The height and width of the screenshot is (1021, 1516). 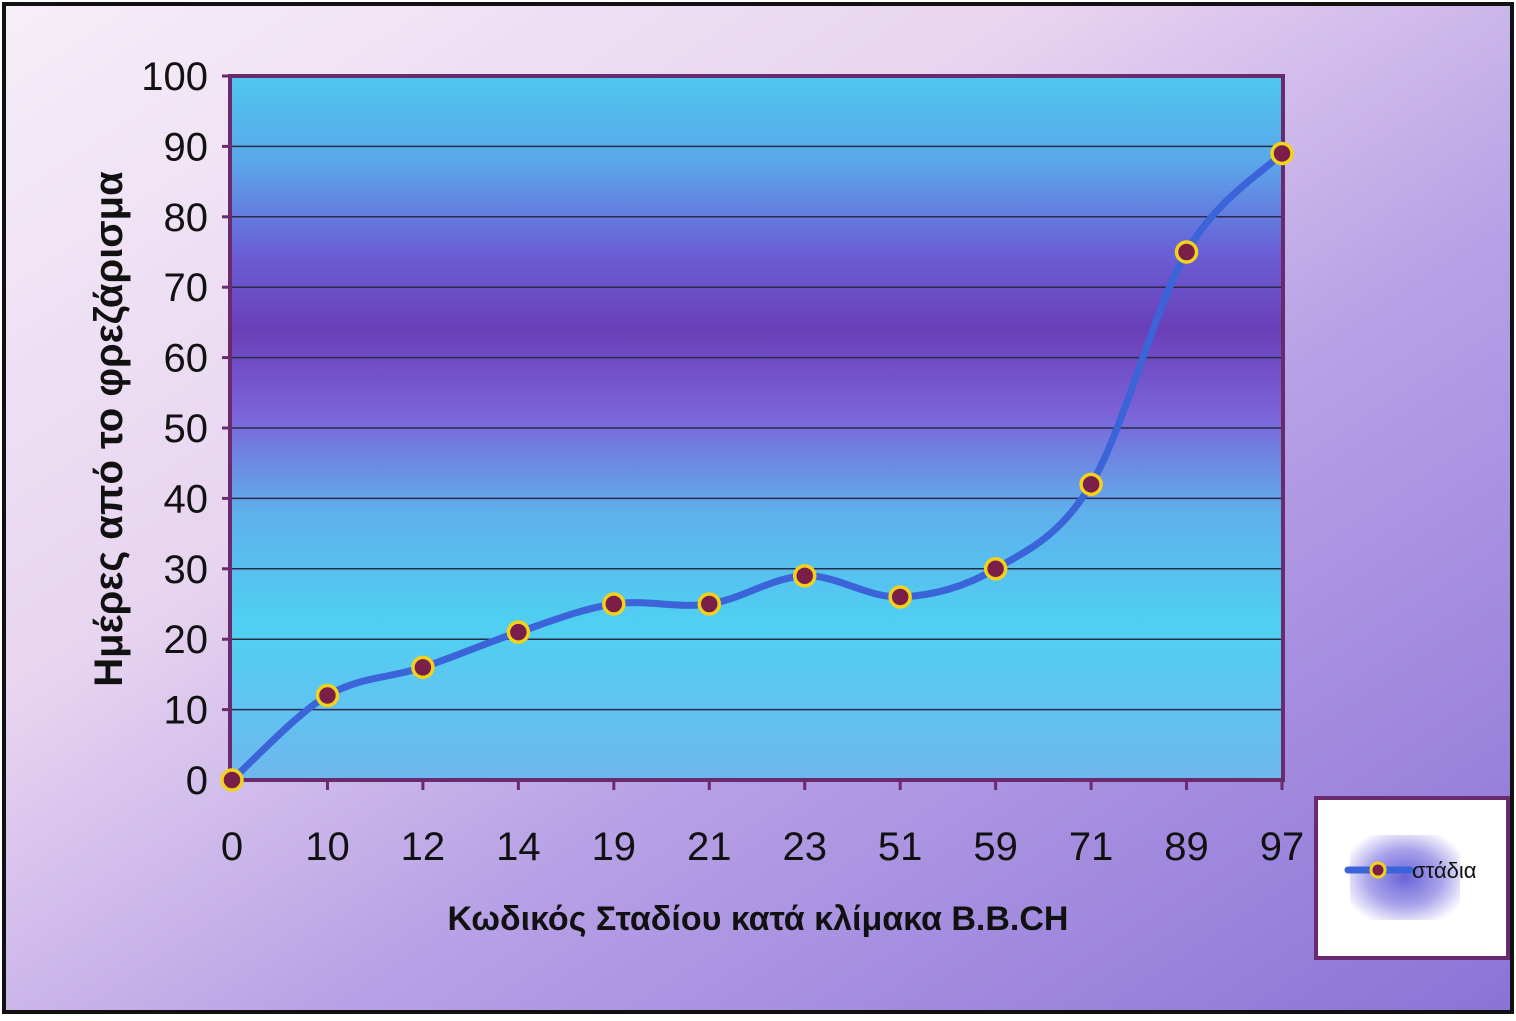 What do you see at coordinates (614, 847) in the screenshot?
I see `x-tick-label: 19` at bounding box center [614, 847].